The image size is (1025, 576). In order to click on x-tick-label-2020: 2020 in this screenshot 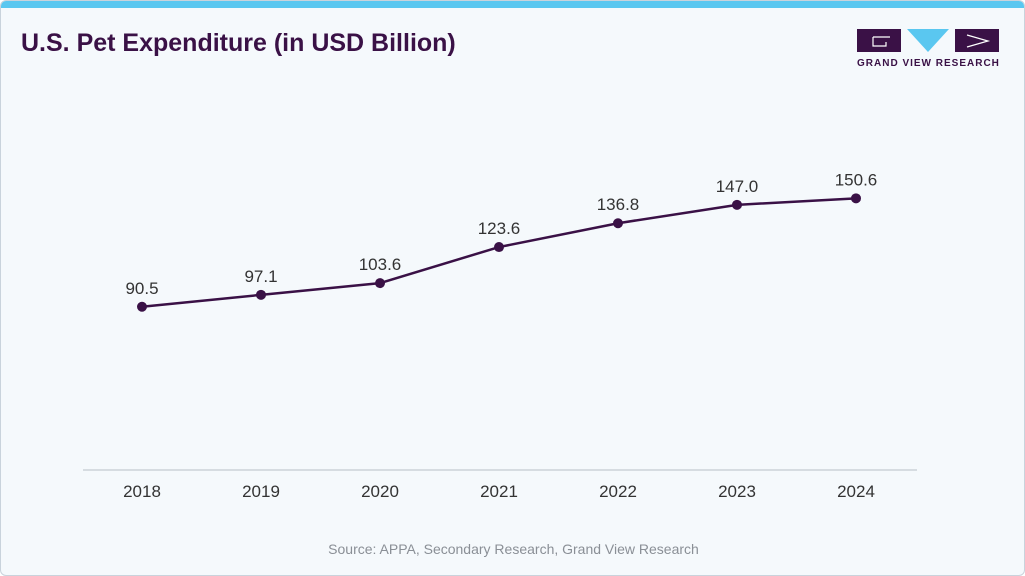, I will do `click(380, 491)`.